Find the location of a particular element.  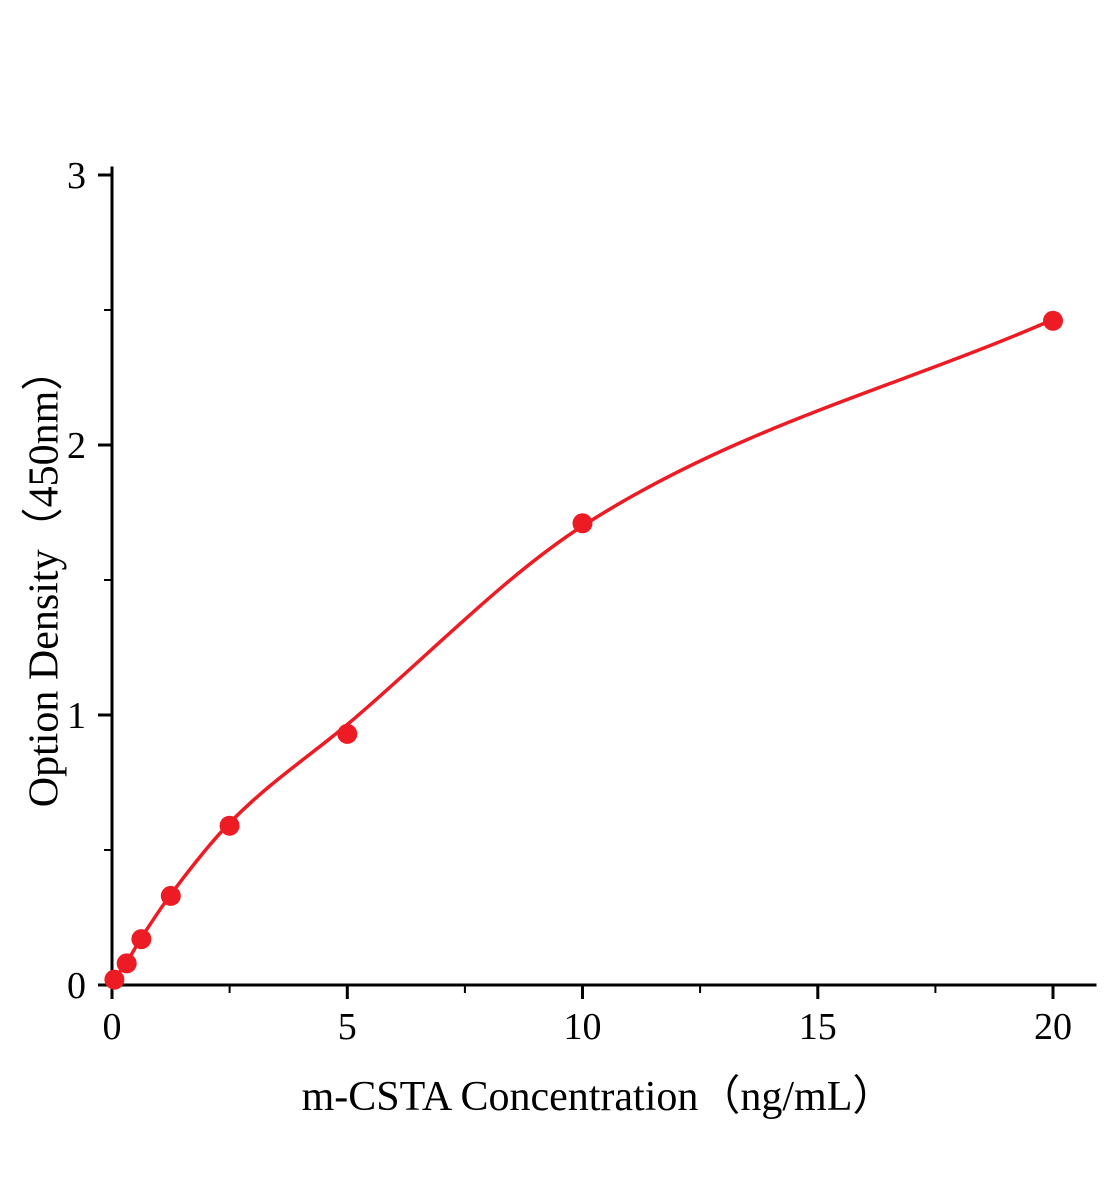

x-tick-label: 15 is located at coordinates (818, 1027).